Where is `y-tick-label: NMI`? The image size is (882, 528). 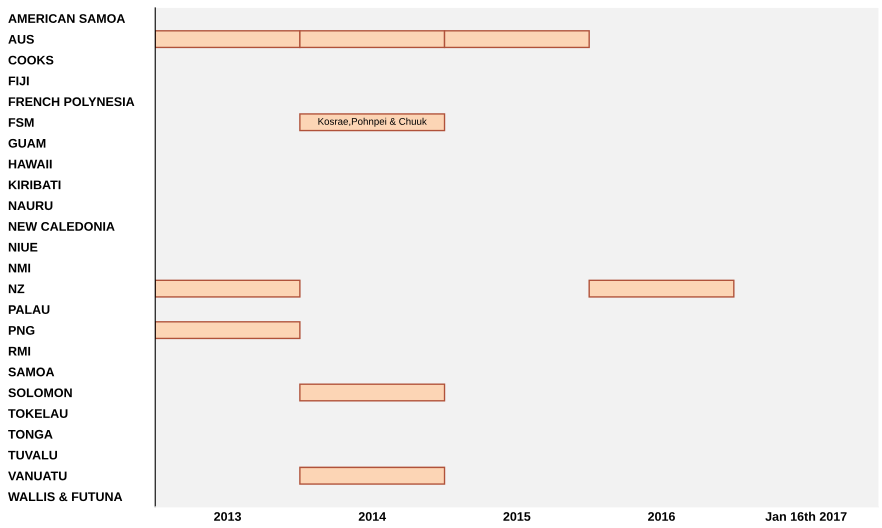 y-tick-label: NMI is located at coordinates (19, 268).